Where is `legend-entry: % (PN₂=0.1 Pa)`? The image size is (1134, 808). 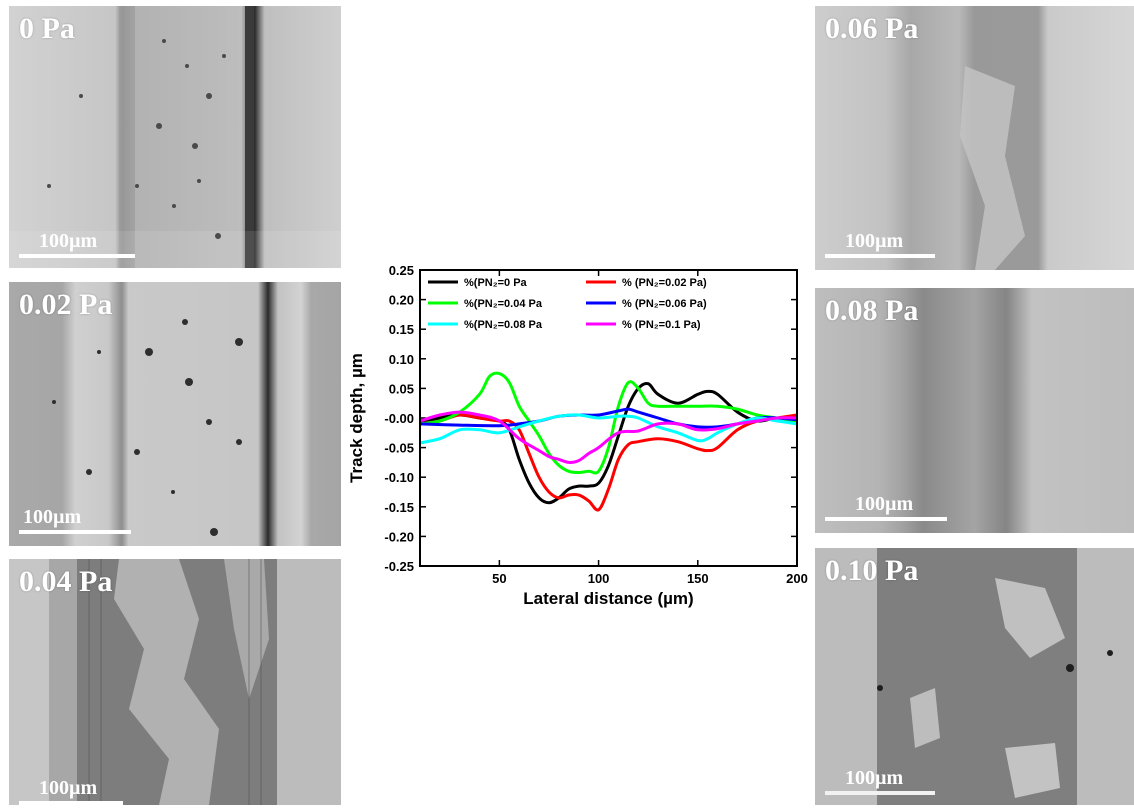 legend-entry: % (PN₂=0.1 Pa) is located at coordinates (661, 325).